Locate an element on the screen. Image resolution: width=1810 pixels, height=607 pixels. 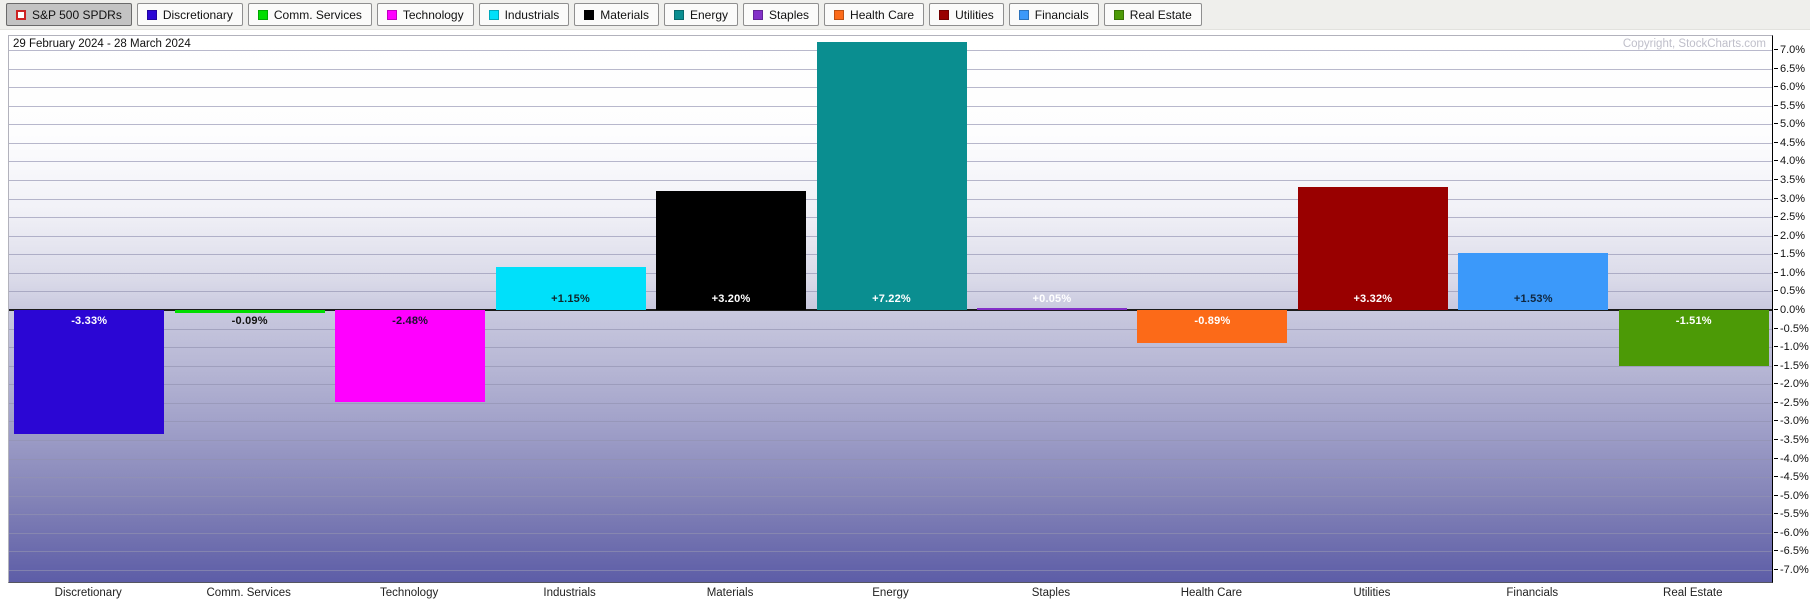
bar-health-care is located at coordinates (1212, 327).